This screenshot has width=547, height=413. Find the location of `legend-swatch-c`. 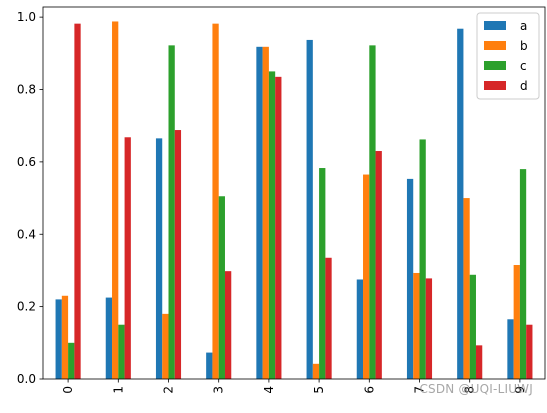

legend-swatch-c is located at coordinates (495, 65).